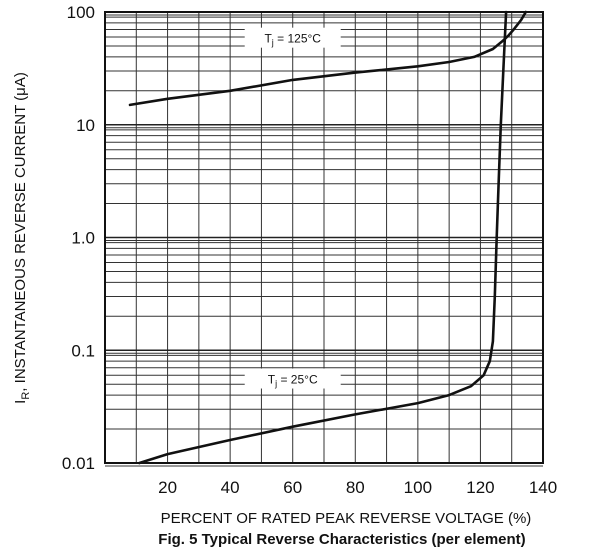 This screenshot has height=551, width=593. I want to click on y-tick-label: 1.0, so click(83, 238).